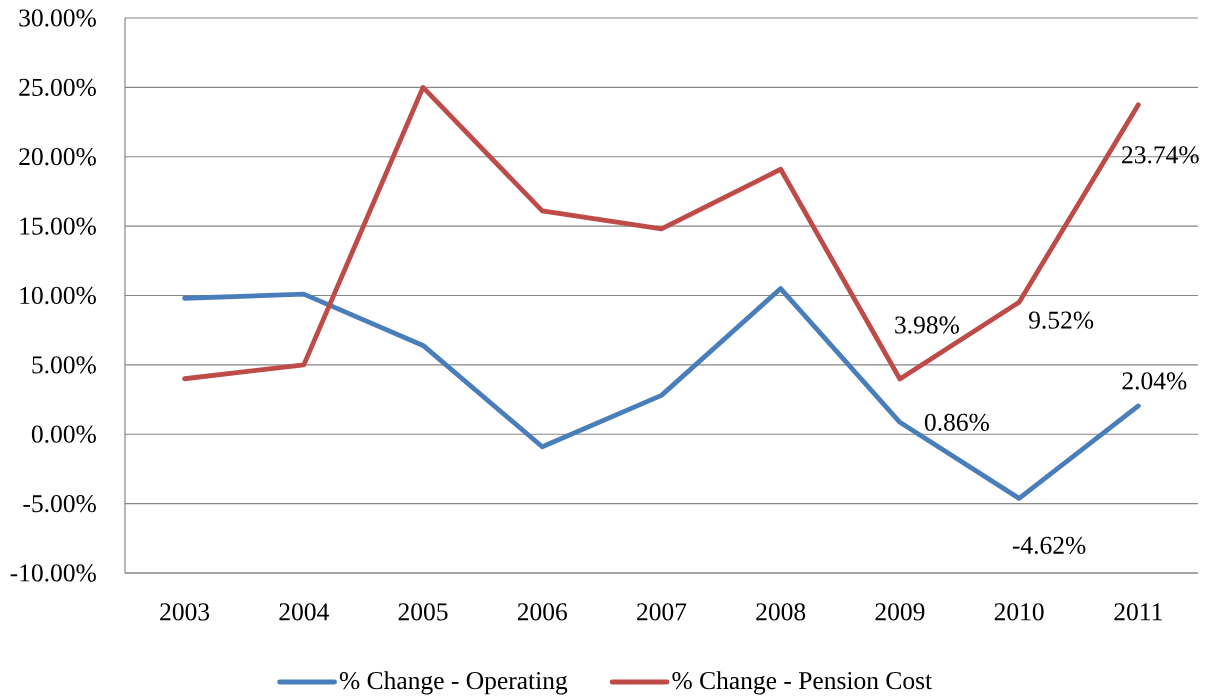  Describe the element at coordinates (956, 422) in the screenshot. I see `data-label: 0.86%` at that location.